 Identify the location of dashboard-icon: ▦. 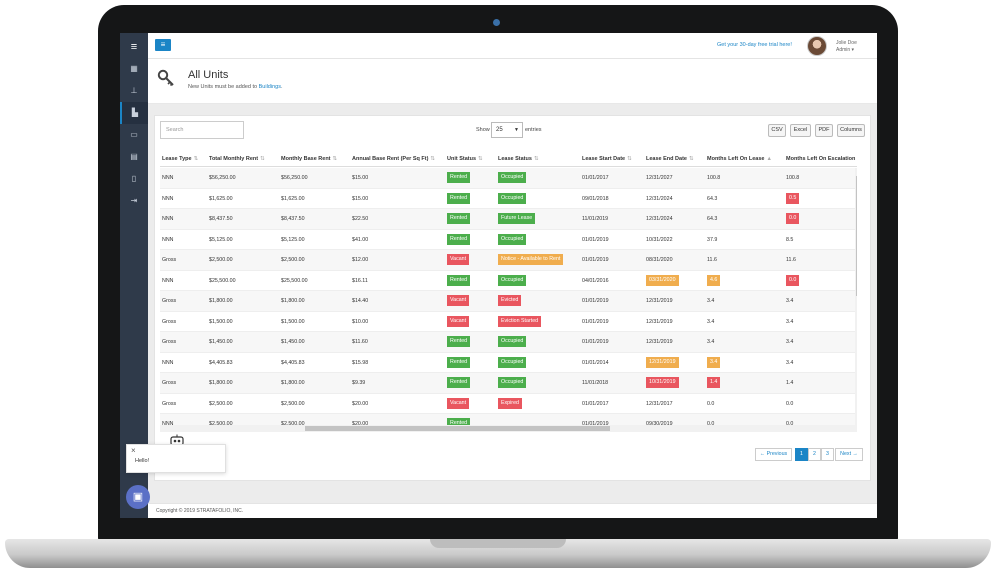
(134, 68).